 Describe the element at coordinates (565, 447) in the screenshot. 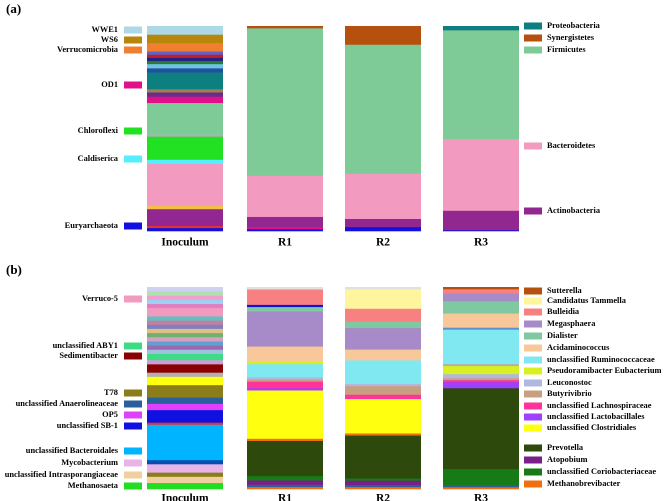

I see `legend-right-label: Prevotella` at that location.